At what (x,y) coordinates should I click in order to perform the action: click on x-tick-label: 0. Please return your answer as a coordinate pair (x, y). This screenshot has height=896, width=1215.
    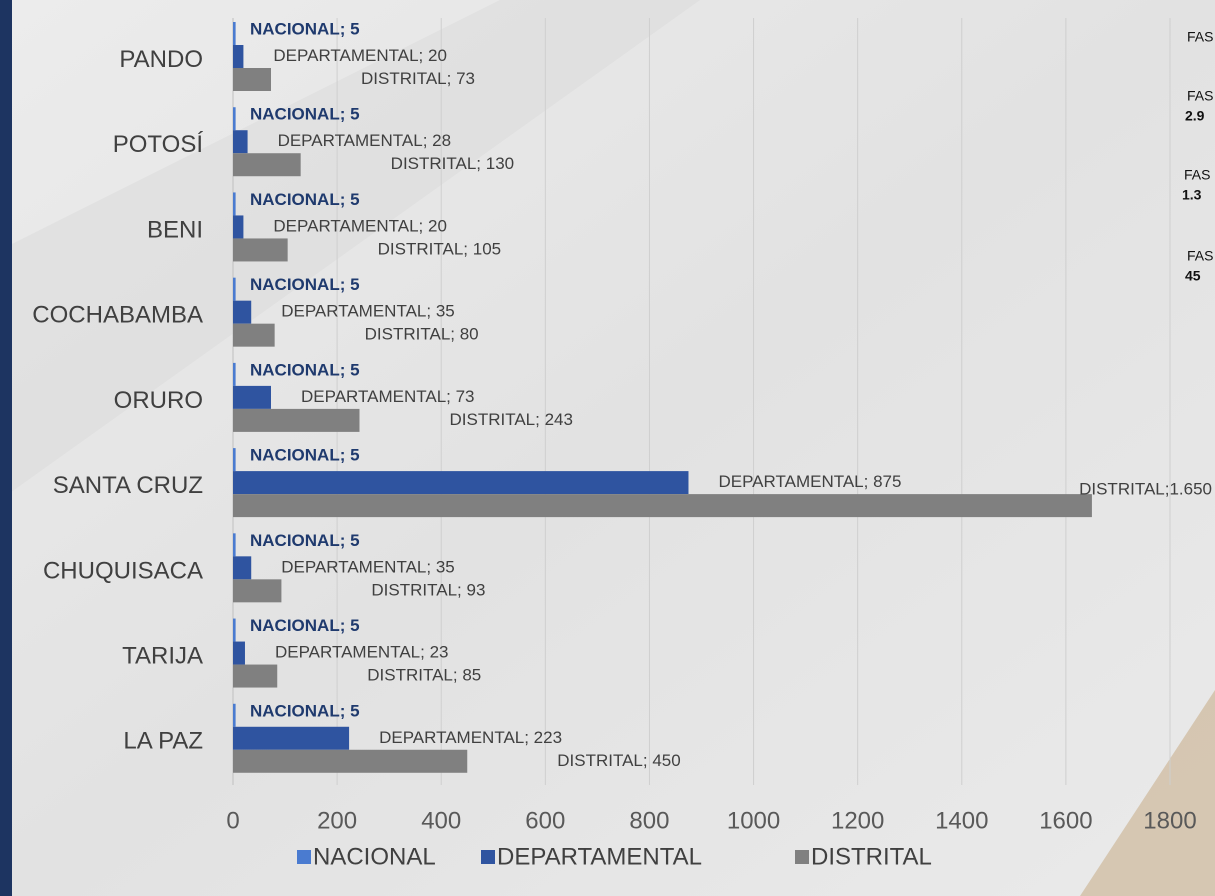
    Looking at the image, I should click on (232, 820).